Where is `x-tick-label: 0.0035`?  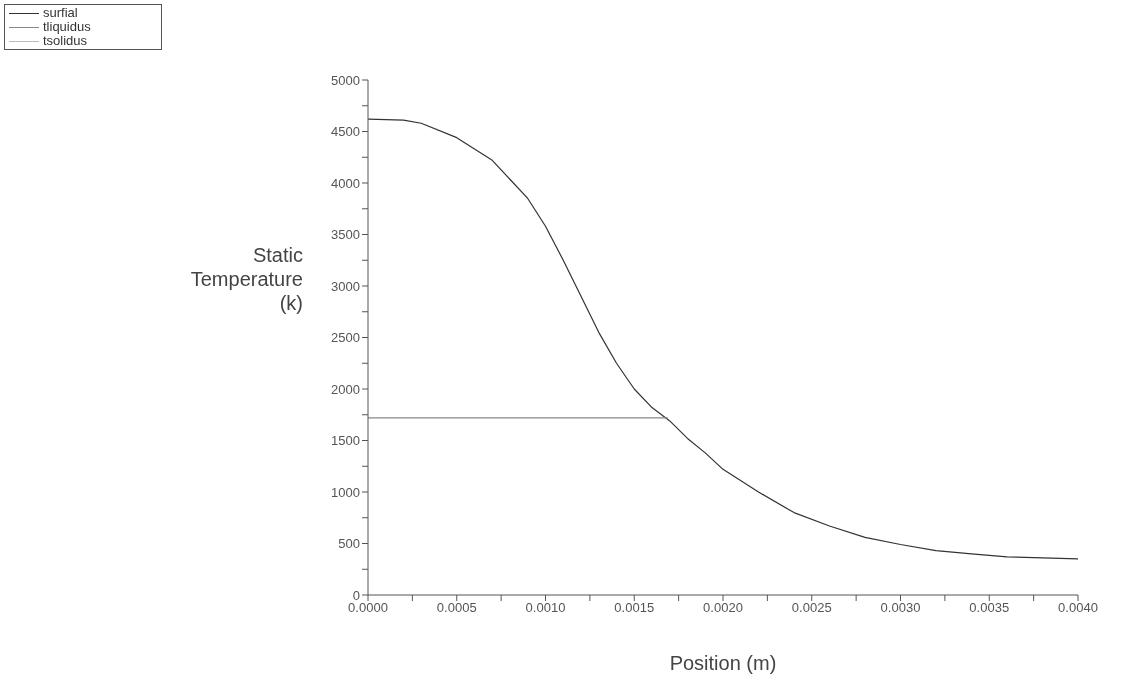 x-tick-label: 0.0035 is located at coordinates (989, 608).